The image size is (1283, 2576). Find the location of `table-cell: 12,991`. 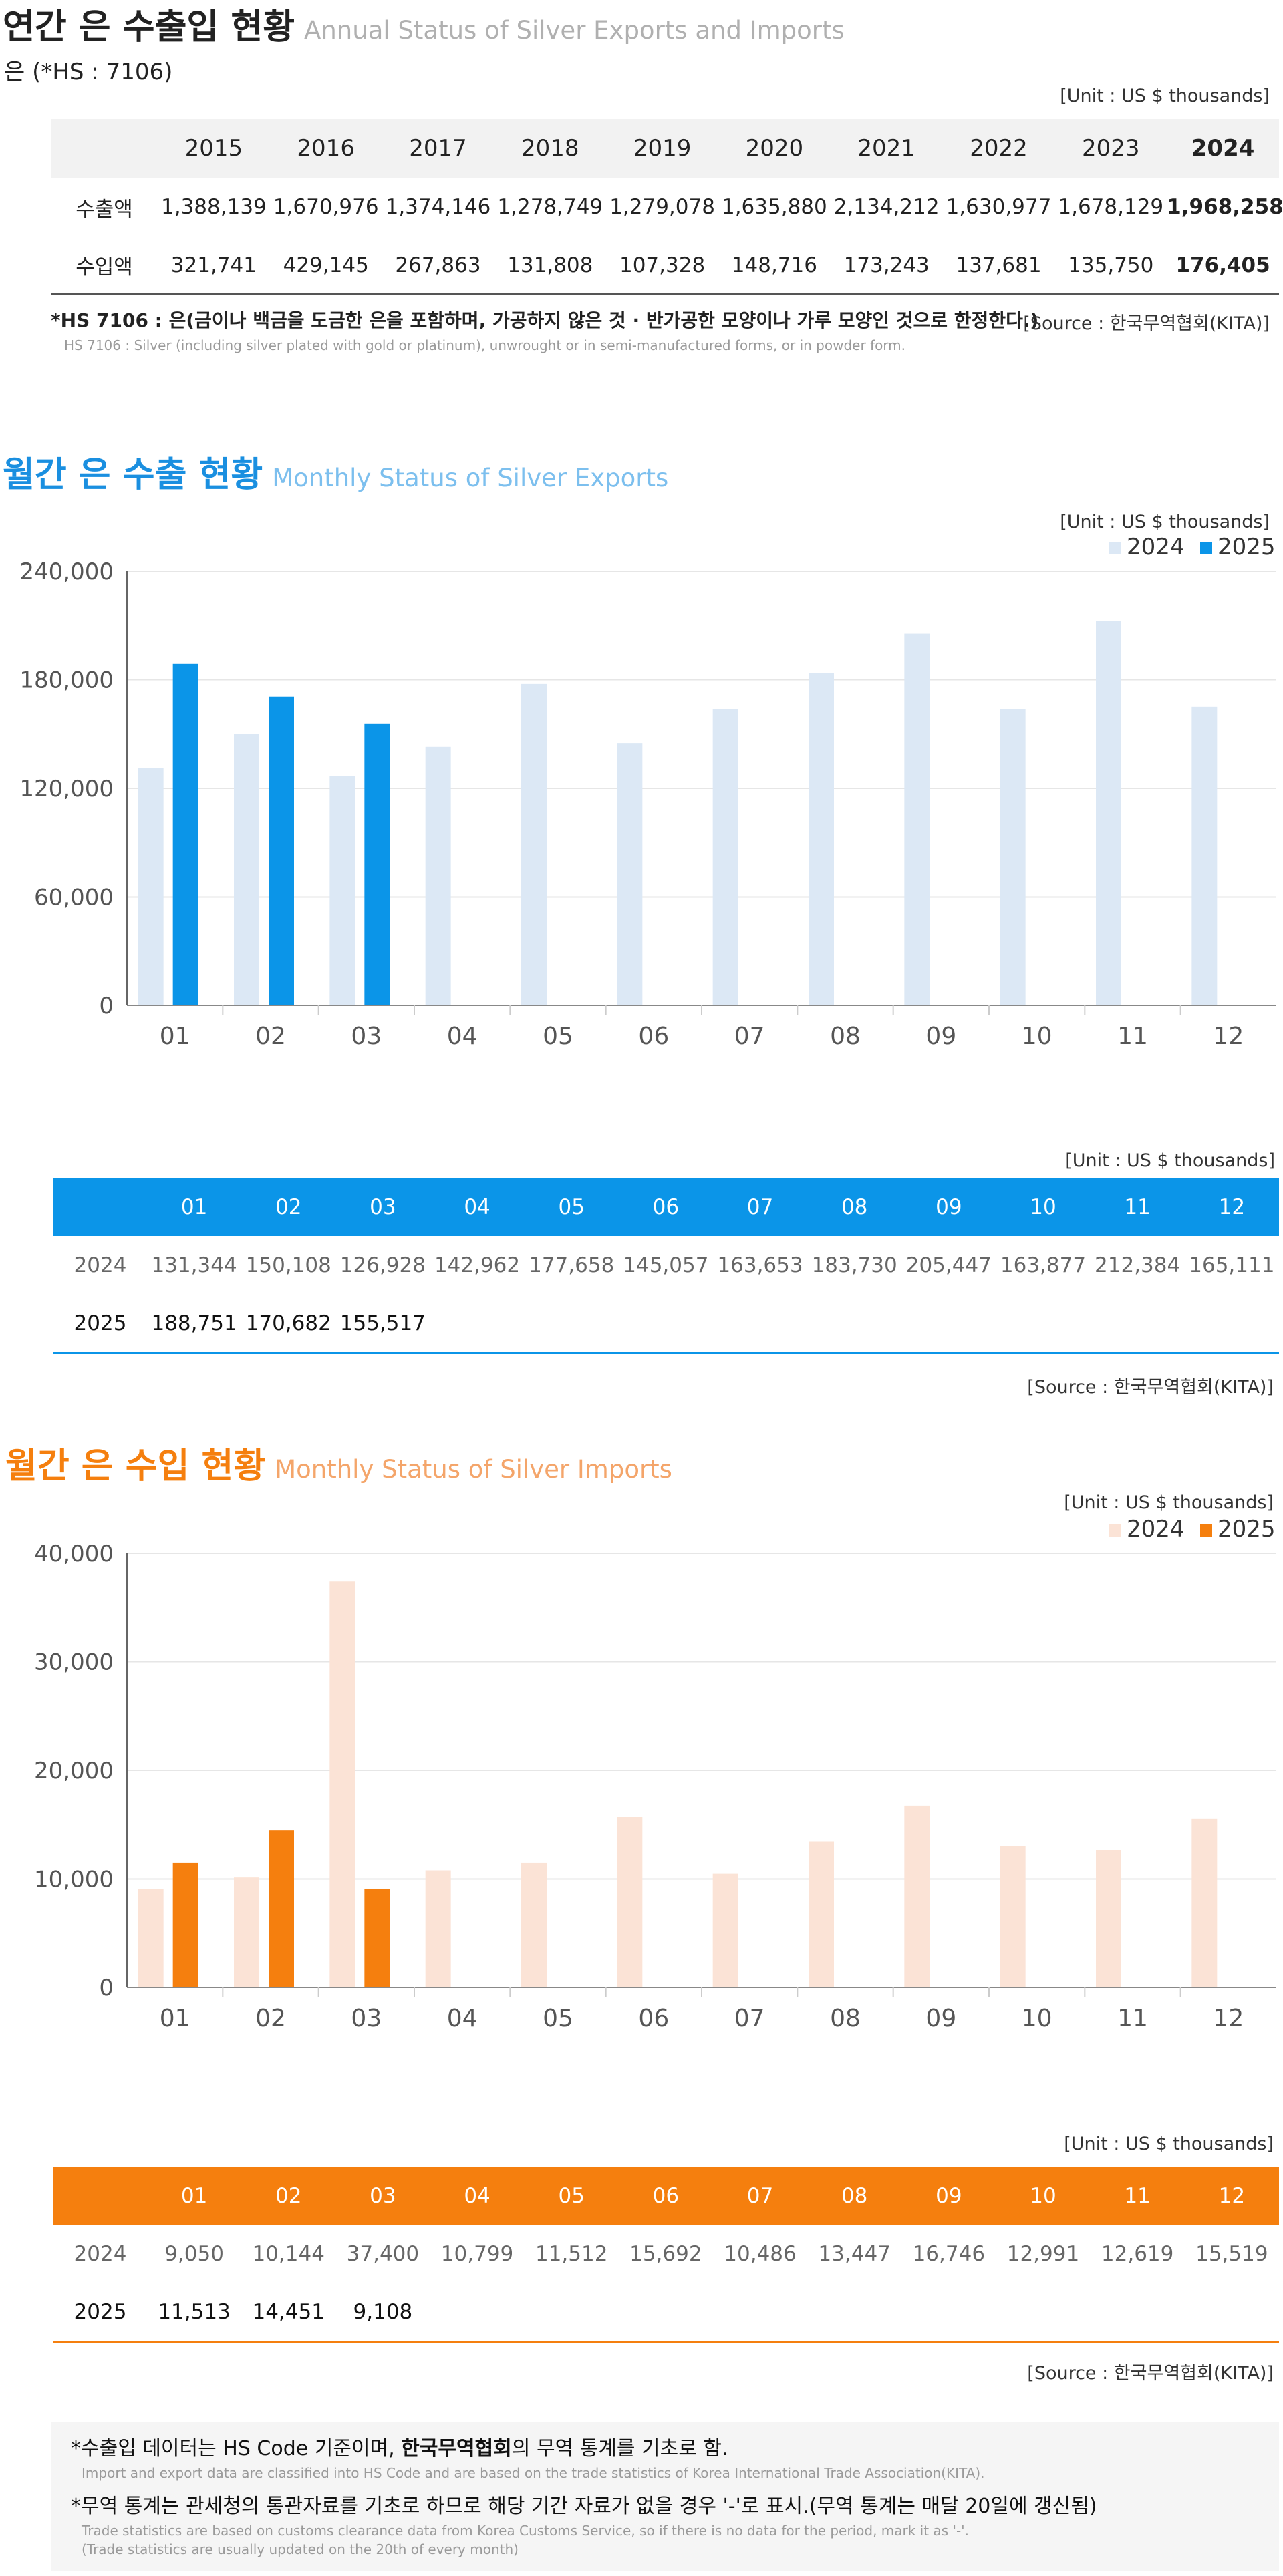

table-cell: 12,991 is located at coordinates (1043, 2254).